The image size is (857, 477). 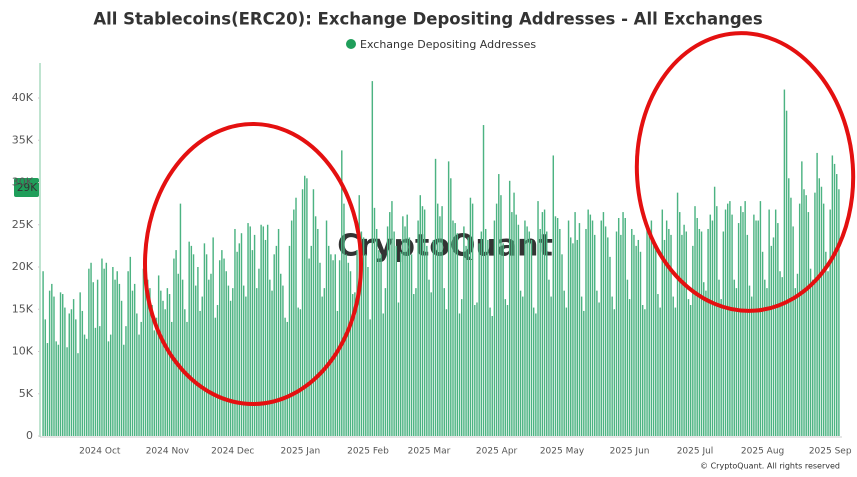 I want to click on legend-label: Exchange Depositing Addresses, so click(x=448, y=44).